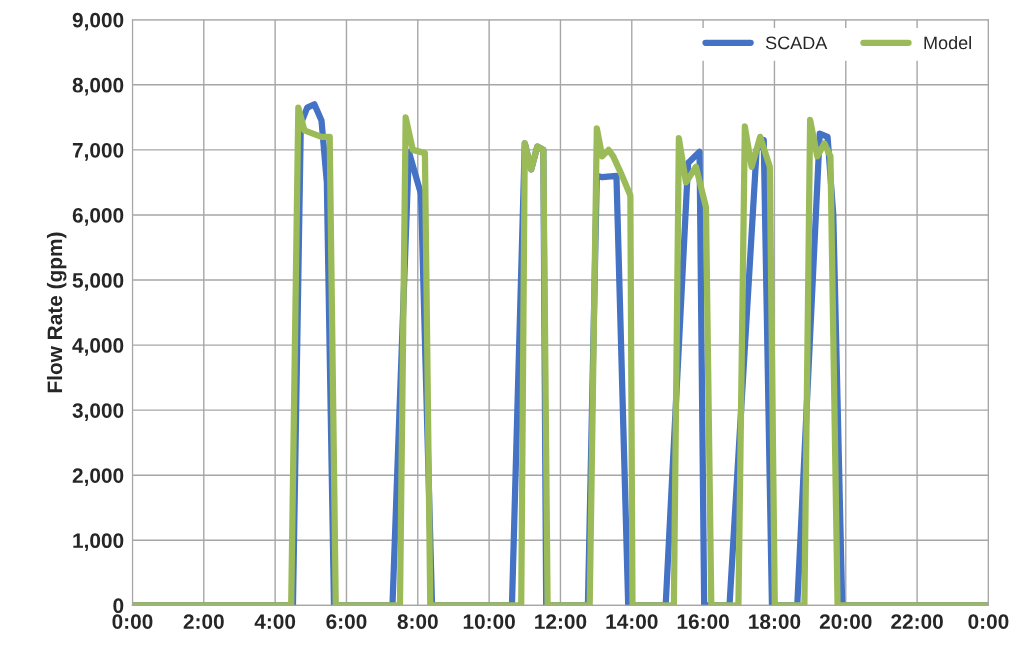 The image size is (1019, 658). I want to click on y-axis-title: Flow Rate (gpm), so click(56, 312).